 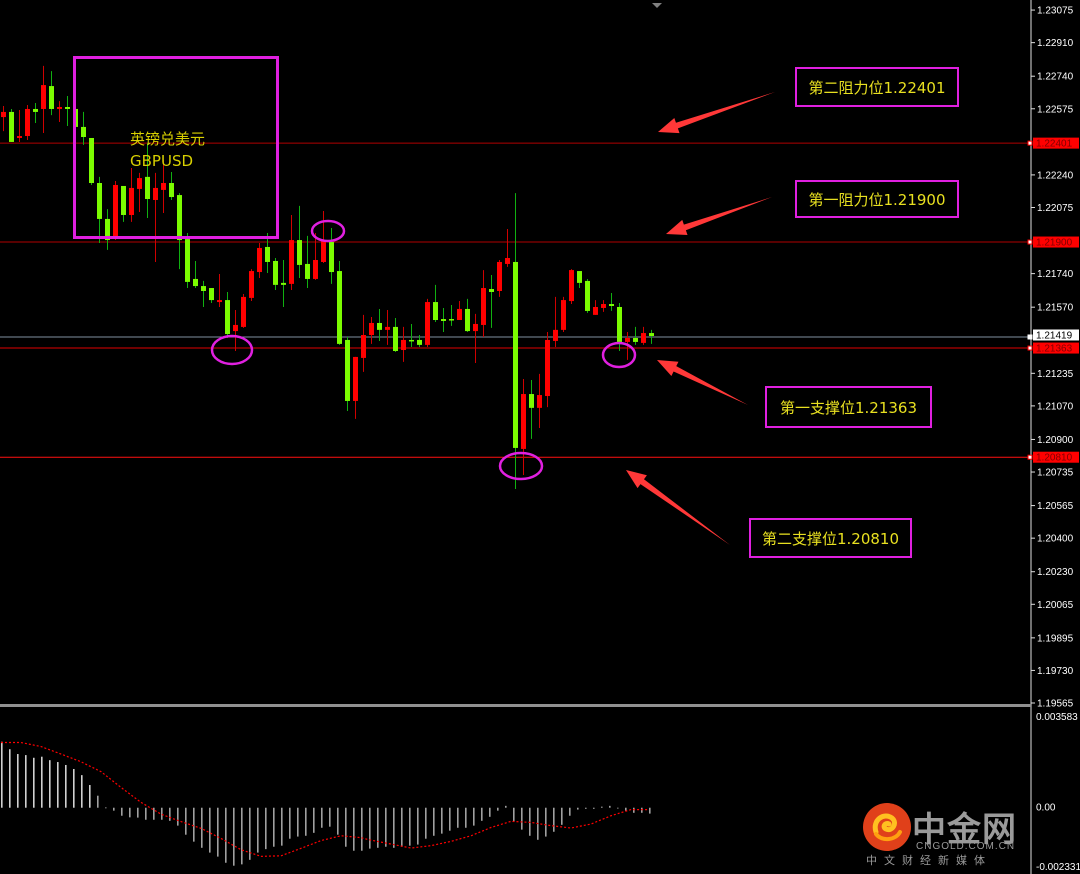 What do you see at coordinates (1055, 406) in the screenshot?
I see `y-tick-label: 1.21070` at bounding box center [1055, 406].